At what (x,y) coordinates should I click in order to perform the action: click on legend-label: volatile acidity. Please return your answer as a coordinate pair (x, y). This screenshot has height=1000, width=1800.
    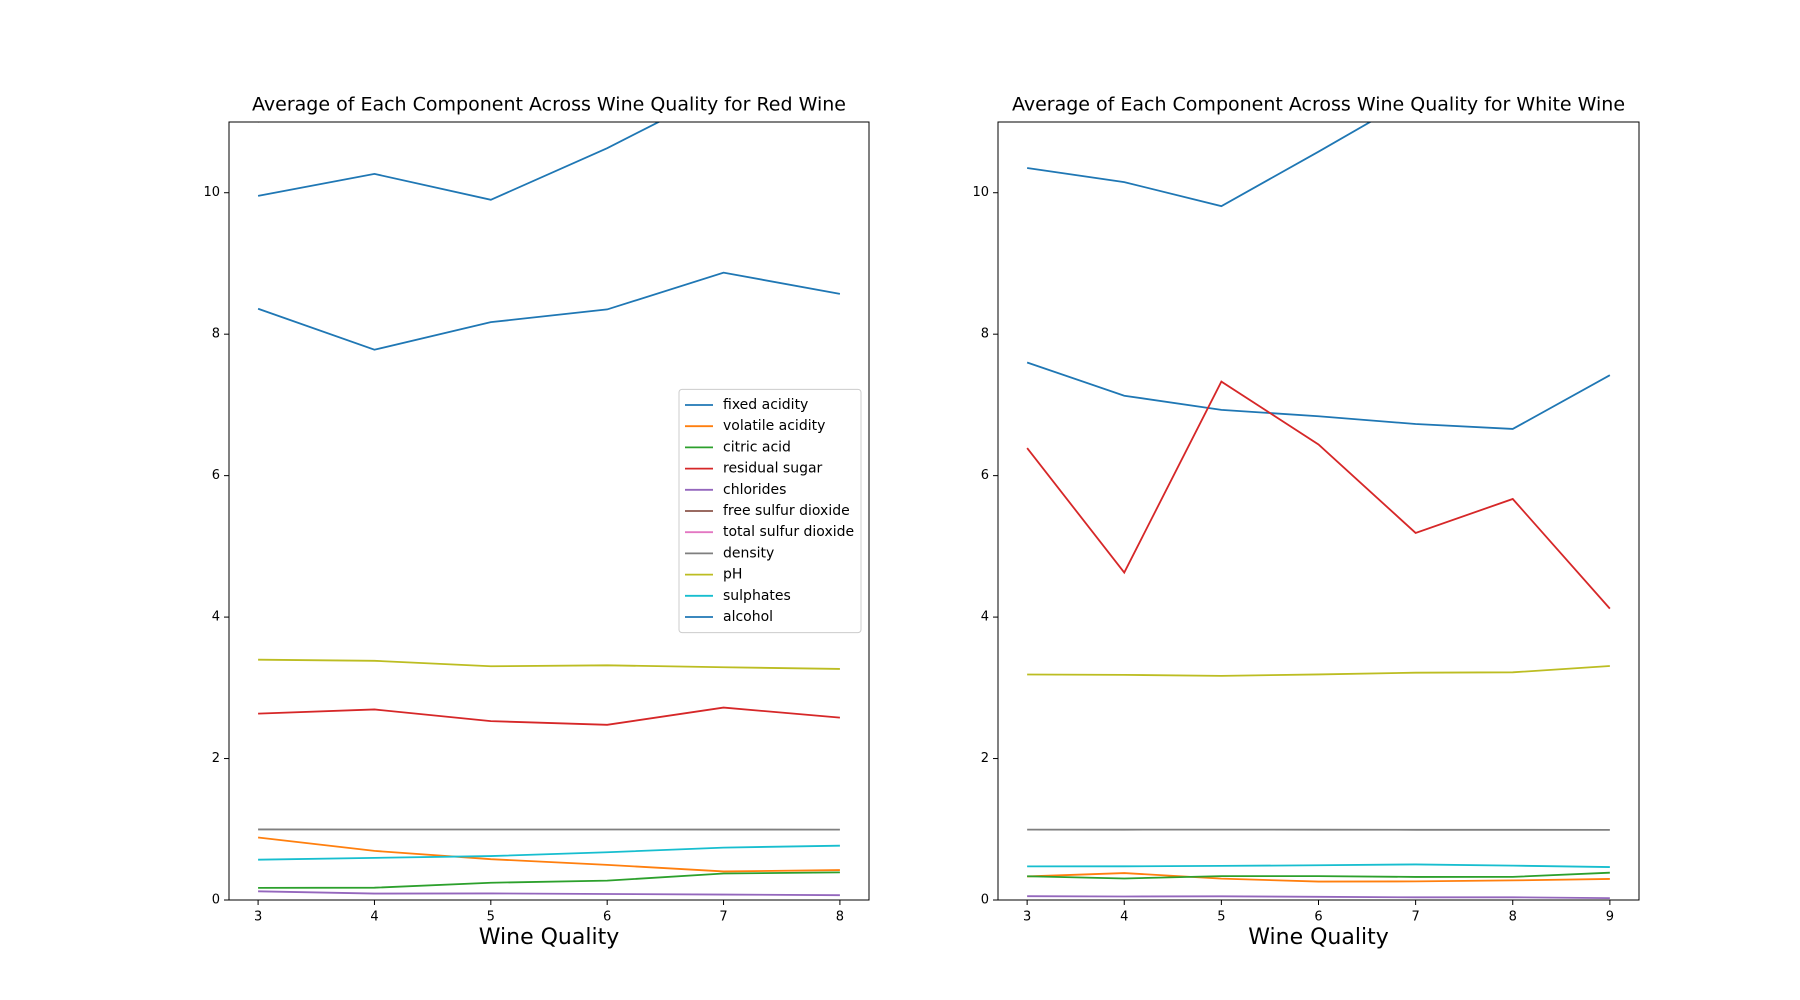
    Looking at the image, I should click on (774, 426).